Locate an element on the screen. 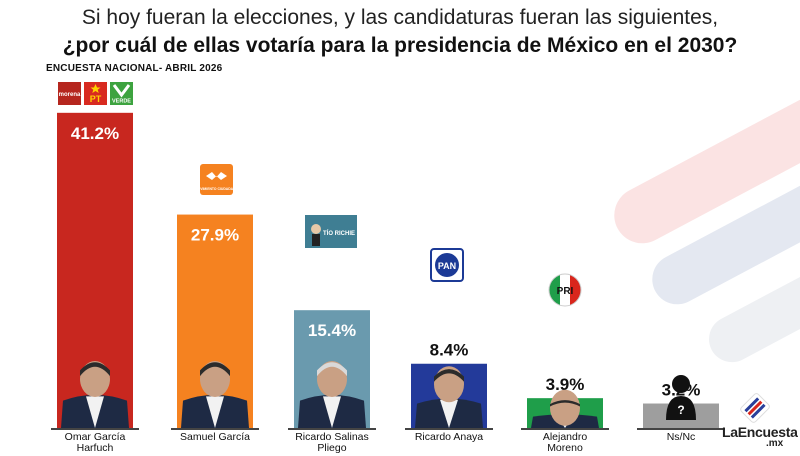  pri-logo-text: PRI is located at coordinates (565, 291).